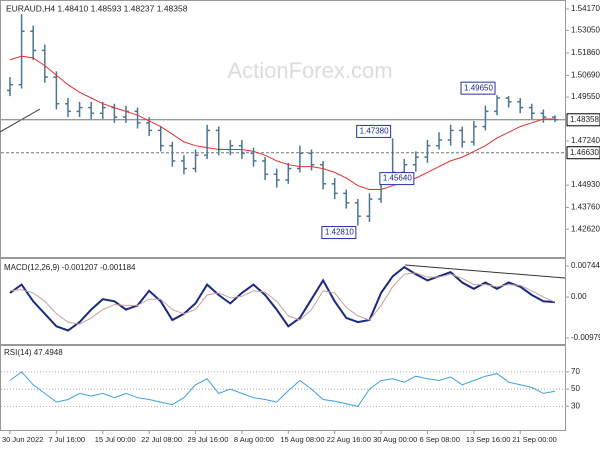 The width and height of the screenshot is (600, 450). I want to click on x-tick-label: 29 Jul 16:00, so click(208, 439).